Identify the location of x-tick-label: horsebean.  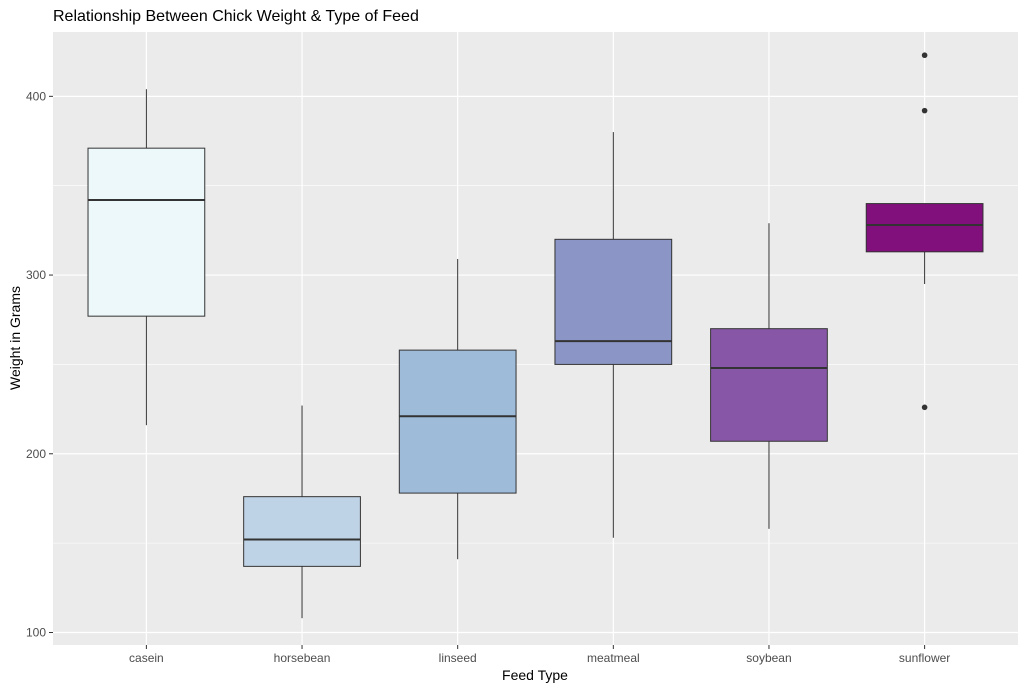
(302, 658).